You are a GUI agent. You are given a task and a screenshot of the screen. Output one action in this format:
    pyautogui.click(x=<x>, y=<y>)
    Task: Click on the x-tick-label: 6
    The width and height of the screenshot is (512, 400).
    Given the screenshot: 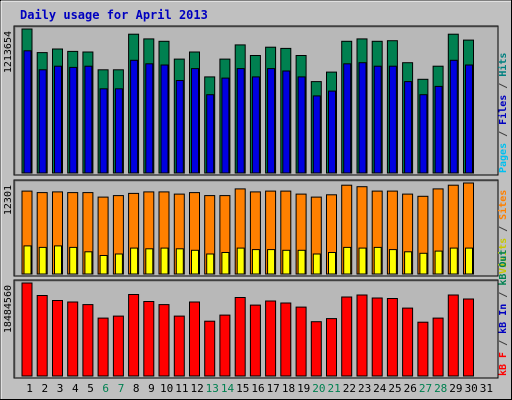 What is the action you would take?
    pyautogui.click(x=105, y=388)
    